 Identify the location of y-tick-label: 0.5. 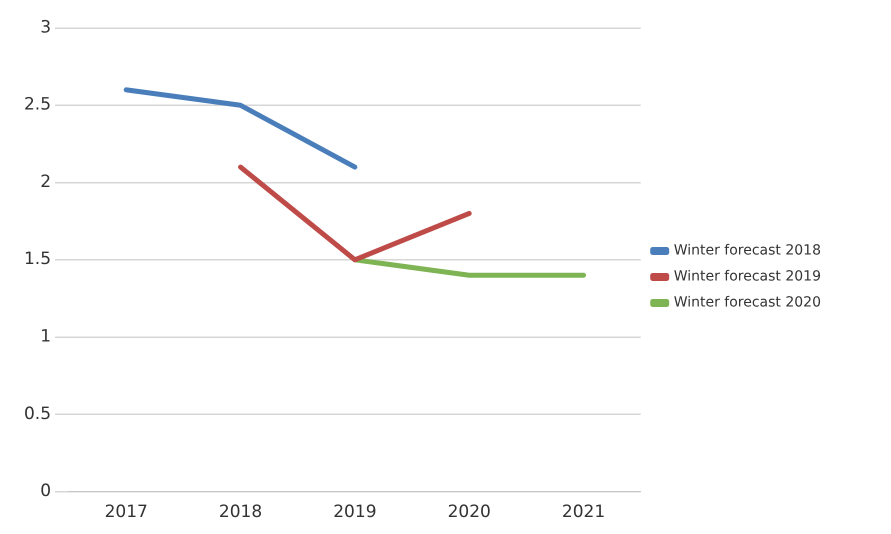
(38, 414).